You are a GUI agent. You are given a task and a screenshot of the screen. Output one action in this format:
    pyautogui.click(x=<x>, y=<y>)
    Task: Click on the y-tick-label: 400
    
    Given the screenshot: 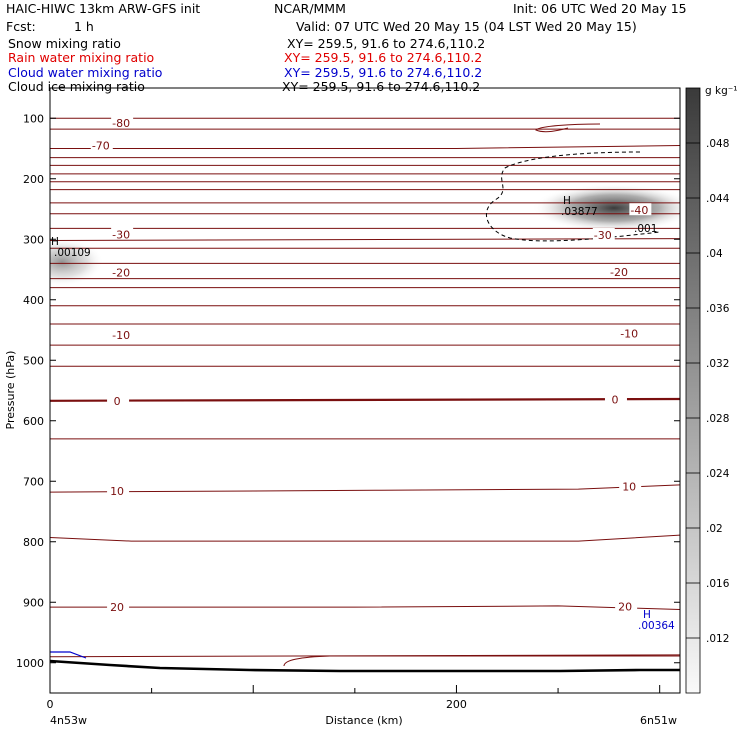 What is the action you would take?
    pyautogui.click(x=33, y=300)
    